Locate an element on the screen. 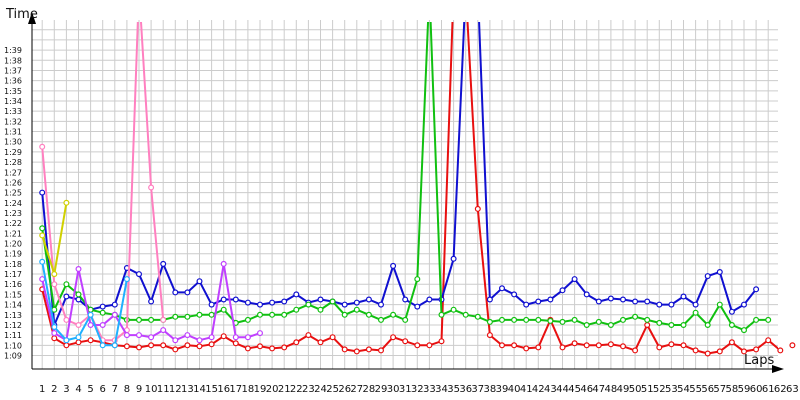 This screenshot has height=400, width=800. y-tick-label: 1:36 is located at coordinates (13, 81).